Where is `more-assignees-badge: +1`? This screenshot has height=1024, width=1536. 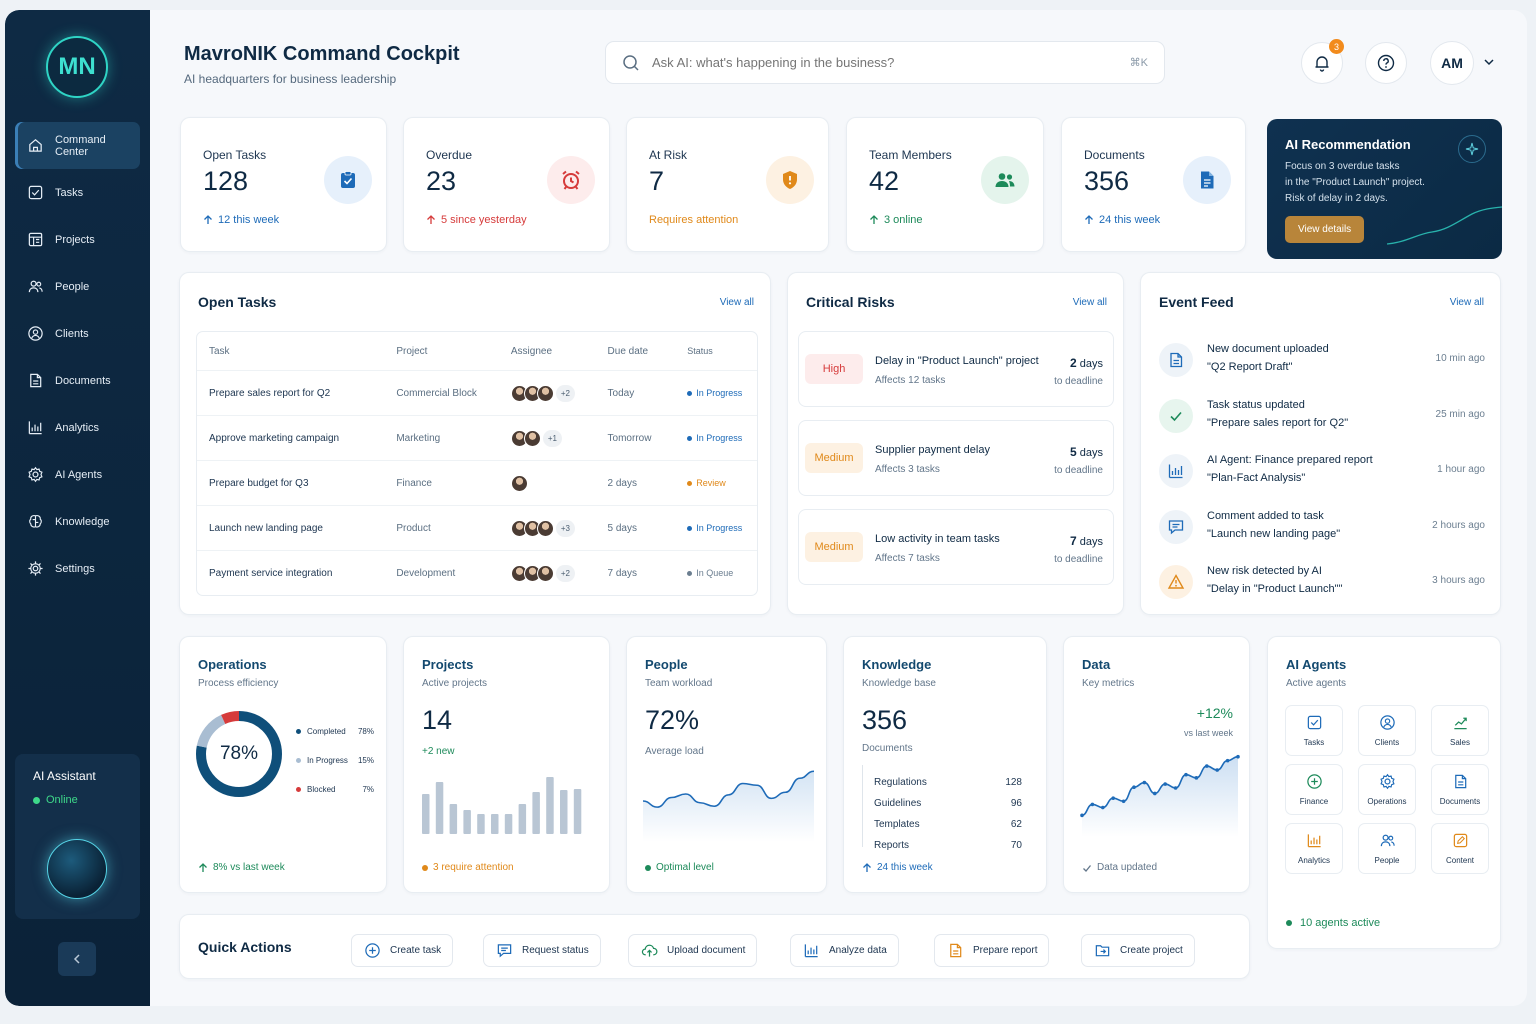
more-assignees-badge: +1 is located at coordinates (552, 438).